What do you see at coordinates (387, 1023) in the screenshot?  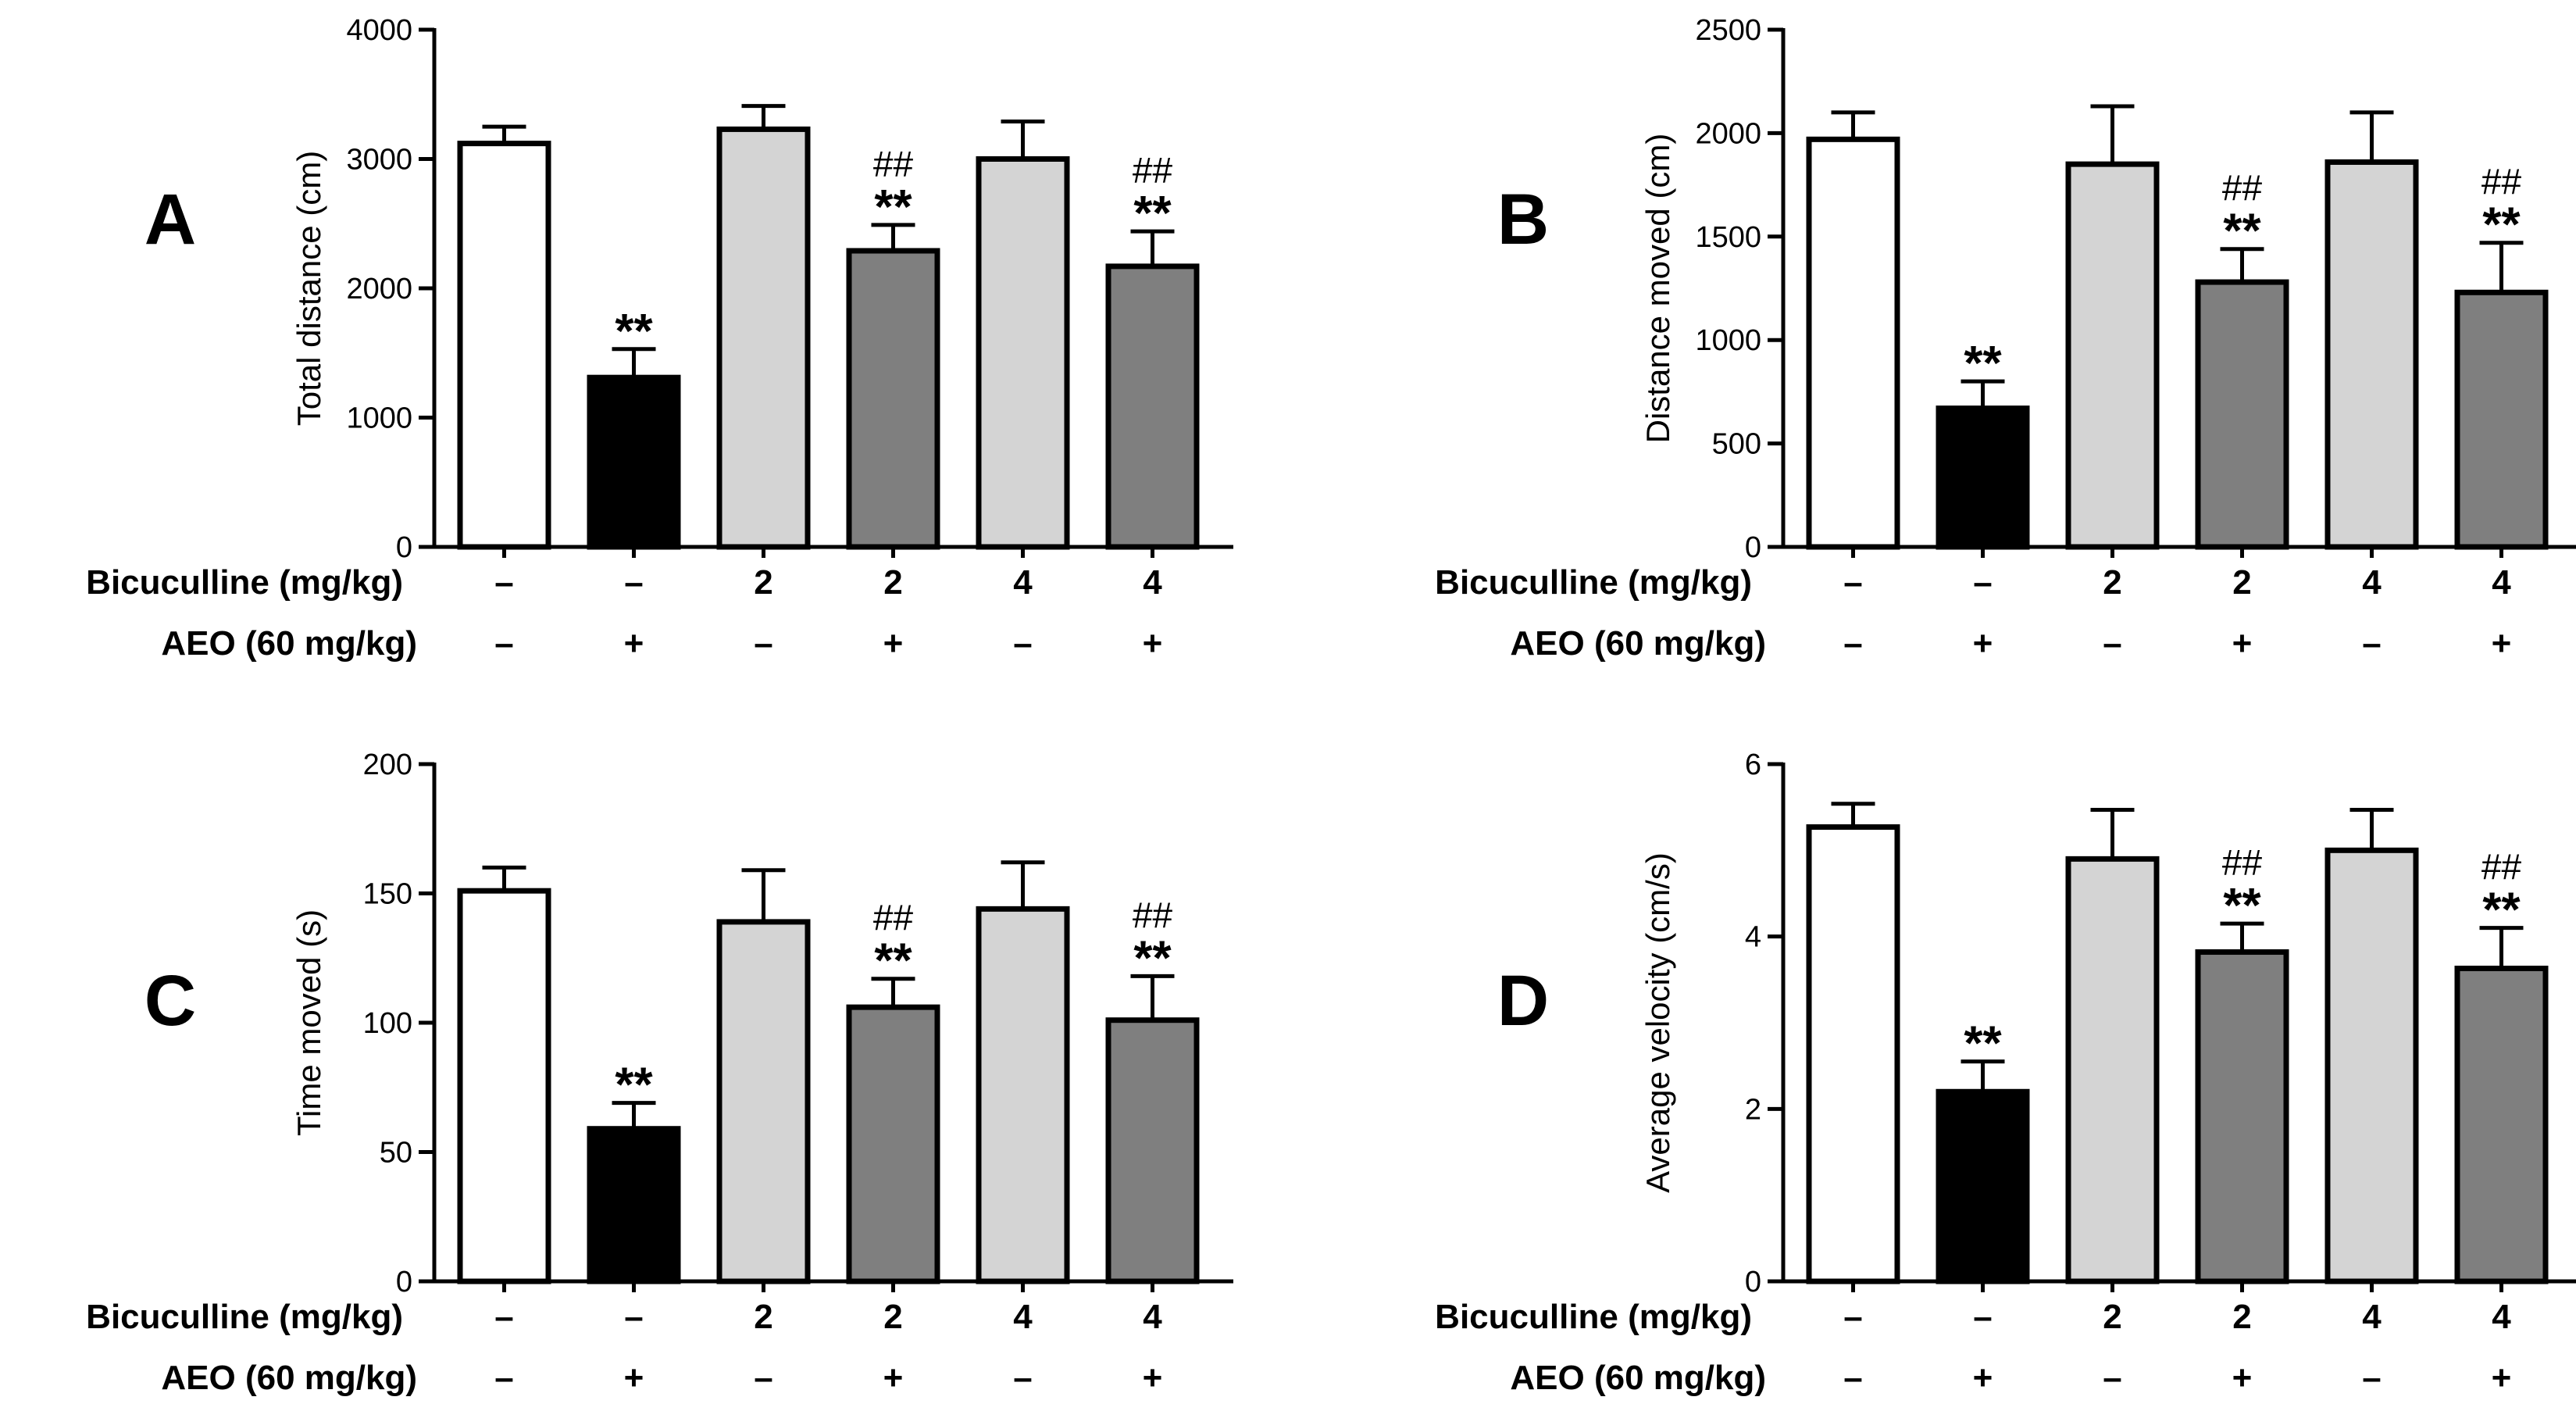 I see `y-tick-label: 100` at bounding box center [387, 1023].